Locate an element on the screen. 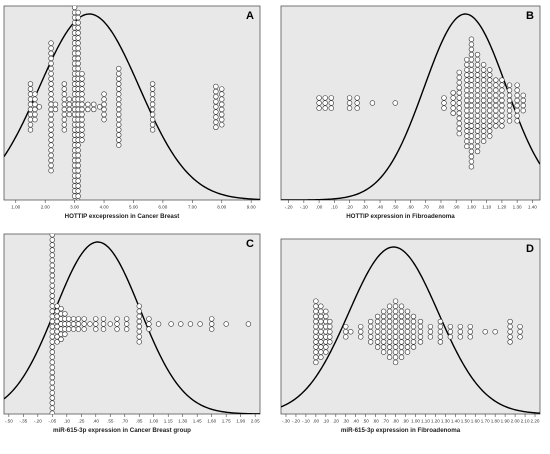 The image size is (550, 454). x-tick-label: 1.75 is located at coordinates (226, 421).